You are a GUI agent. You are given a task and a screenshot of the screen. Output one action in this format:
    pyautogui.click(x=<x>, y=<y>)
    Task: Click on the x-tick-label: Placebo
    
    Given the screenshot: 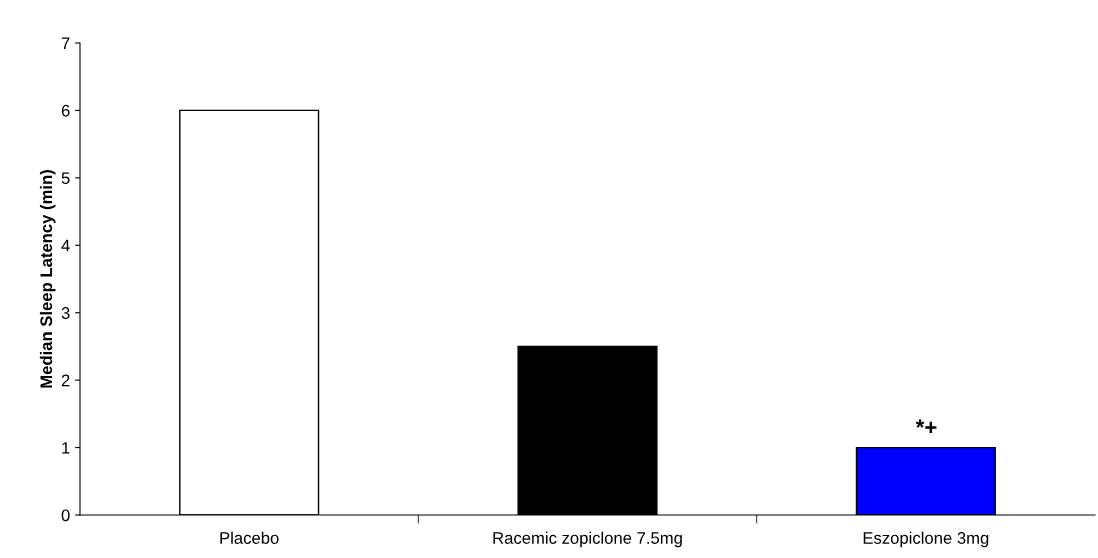 What is the action you would take?
    pyautogui.click(x=249, y=537)
    